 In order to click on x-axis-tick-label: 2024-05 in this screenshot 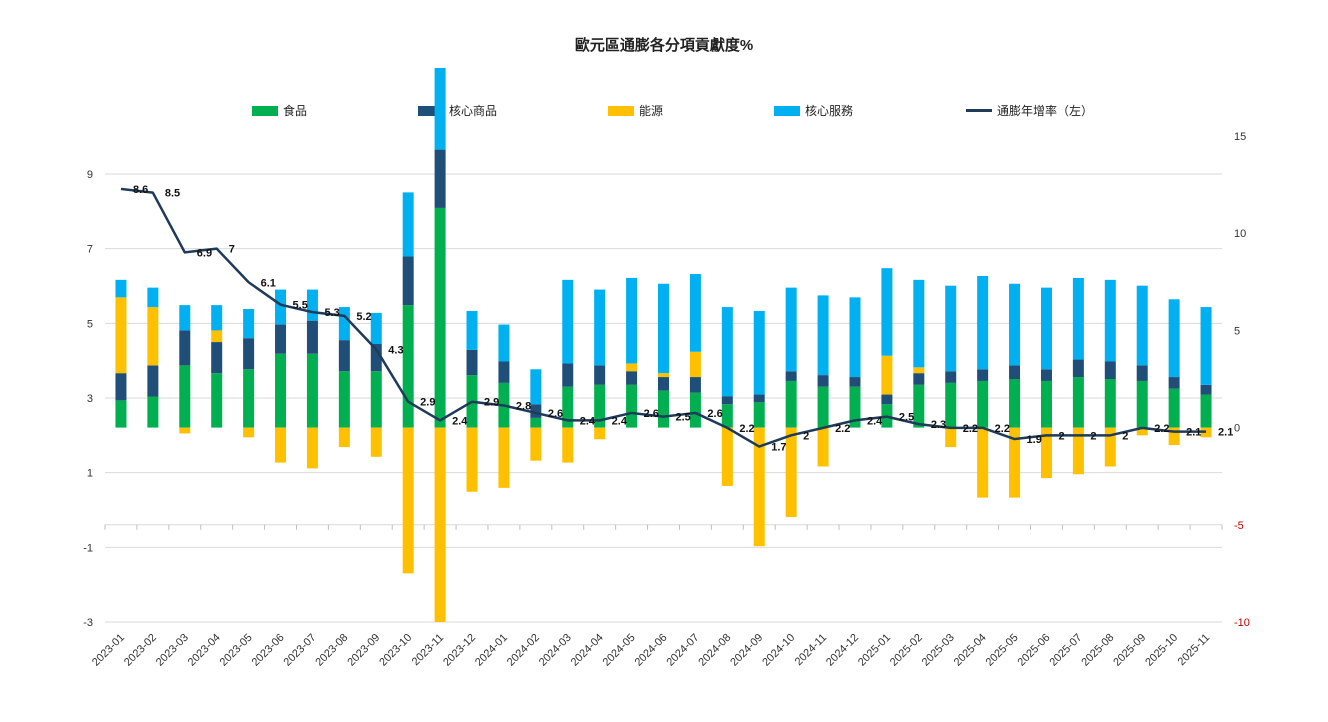, I will do `click(619, 650)`.